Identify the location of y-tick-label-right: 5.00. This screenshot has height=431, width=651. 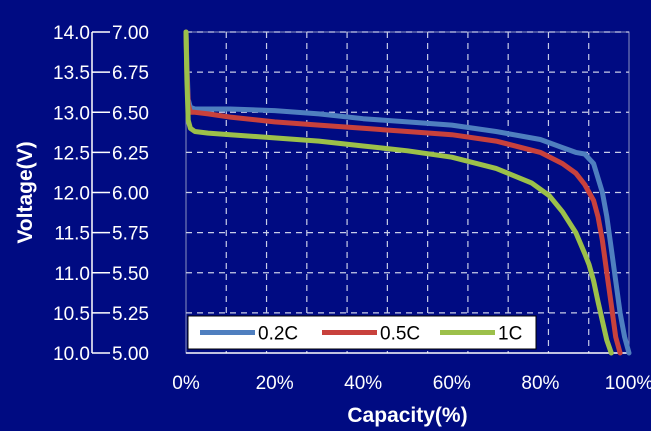
(130, 354).